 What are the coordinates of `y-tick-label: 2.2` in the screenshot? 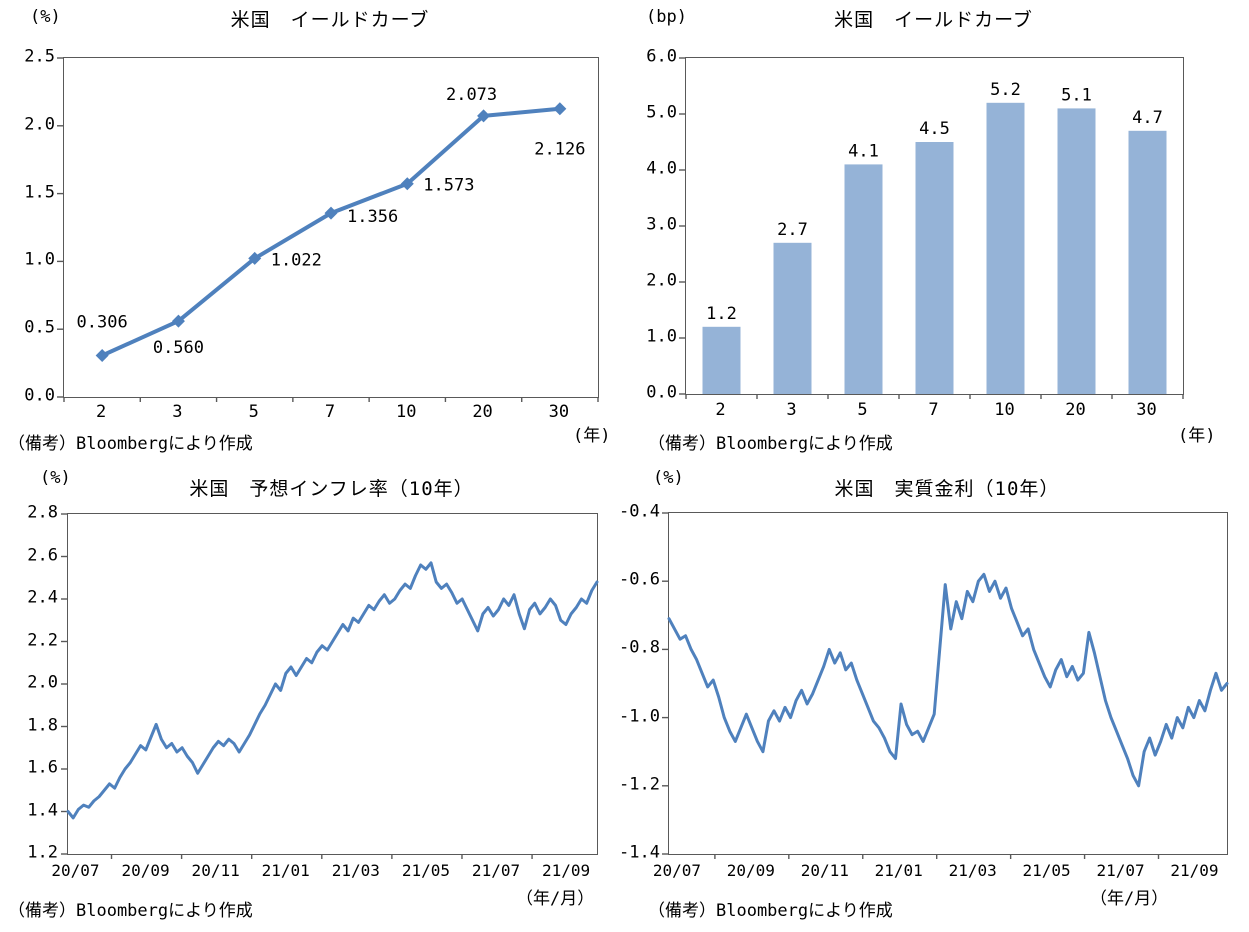 It's located at (42, 640).